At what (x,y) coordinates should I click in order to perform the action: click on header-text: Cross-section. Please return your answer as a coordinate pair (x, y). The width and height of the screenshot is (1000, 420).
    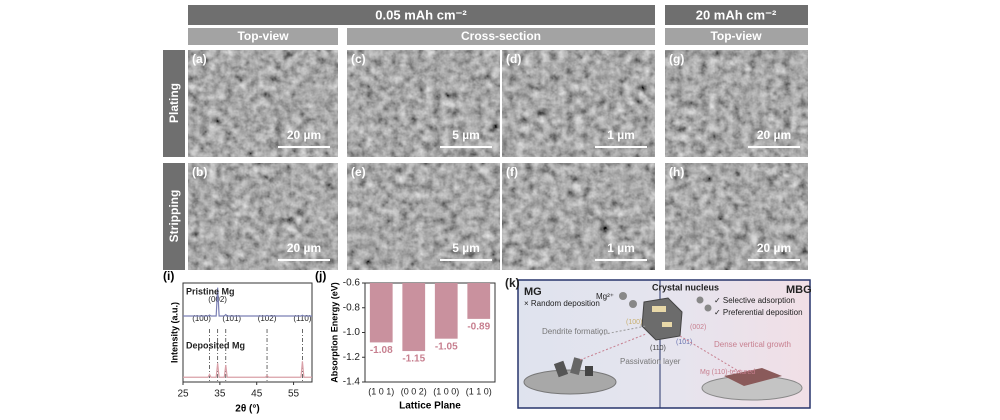
    Looking at the image, I should click on (501, 36).